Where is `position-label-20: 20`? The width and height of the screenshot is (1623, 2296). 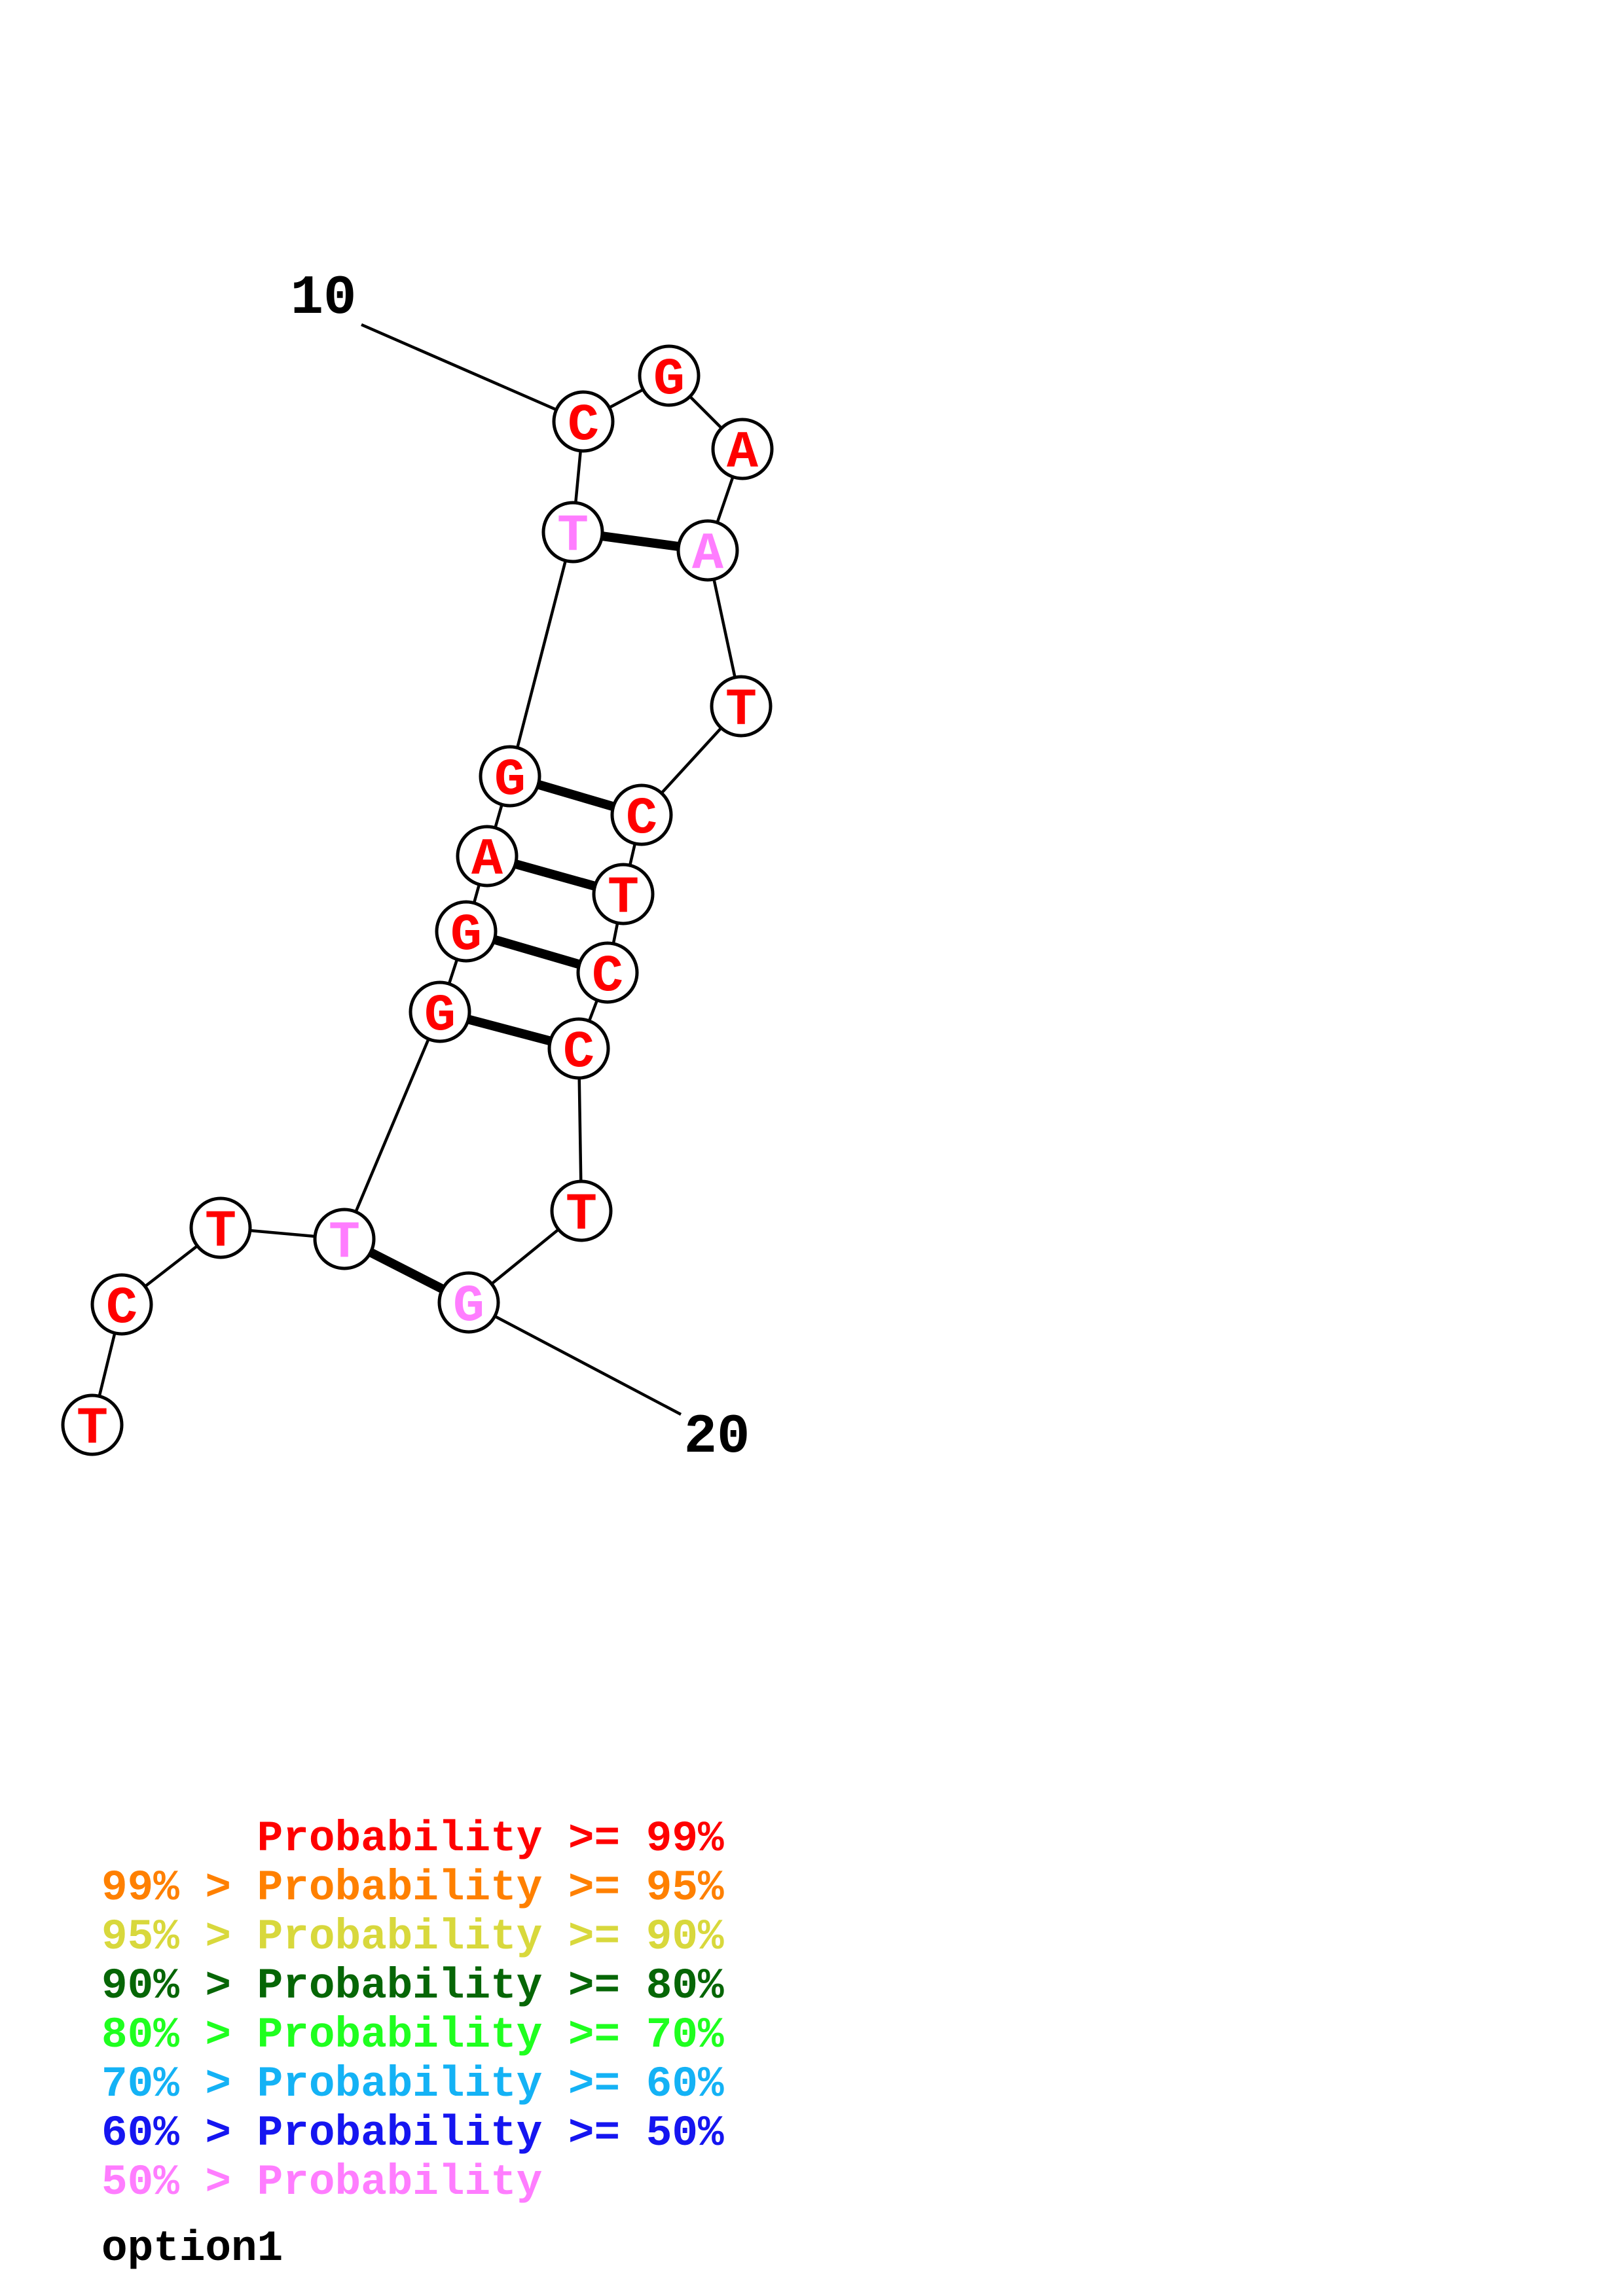
position-label-20: 20 is located at coordinates (717, 1438).